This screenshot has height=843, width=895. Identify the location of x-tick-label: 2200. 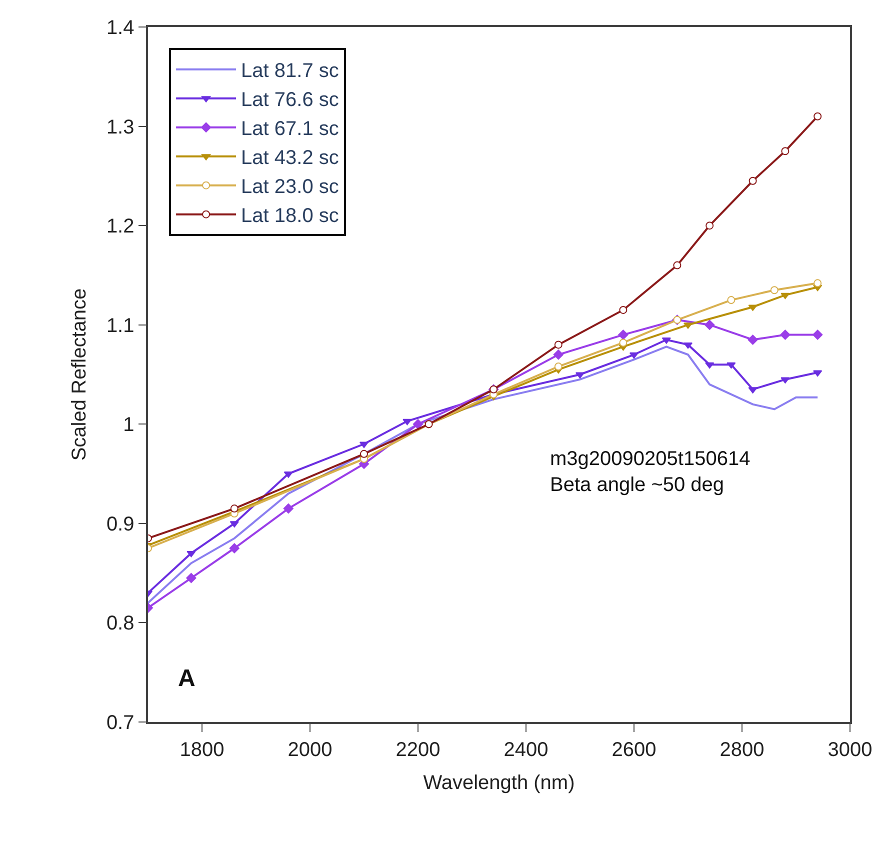
(418, 749).